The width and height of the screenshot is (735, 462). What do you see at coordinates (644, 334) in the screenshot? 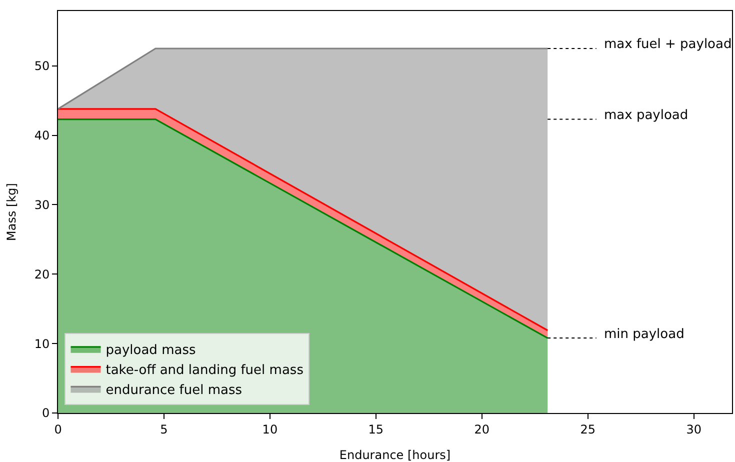
I see `ref-line-label: min payload` at bounding box center [644, 334].